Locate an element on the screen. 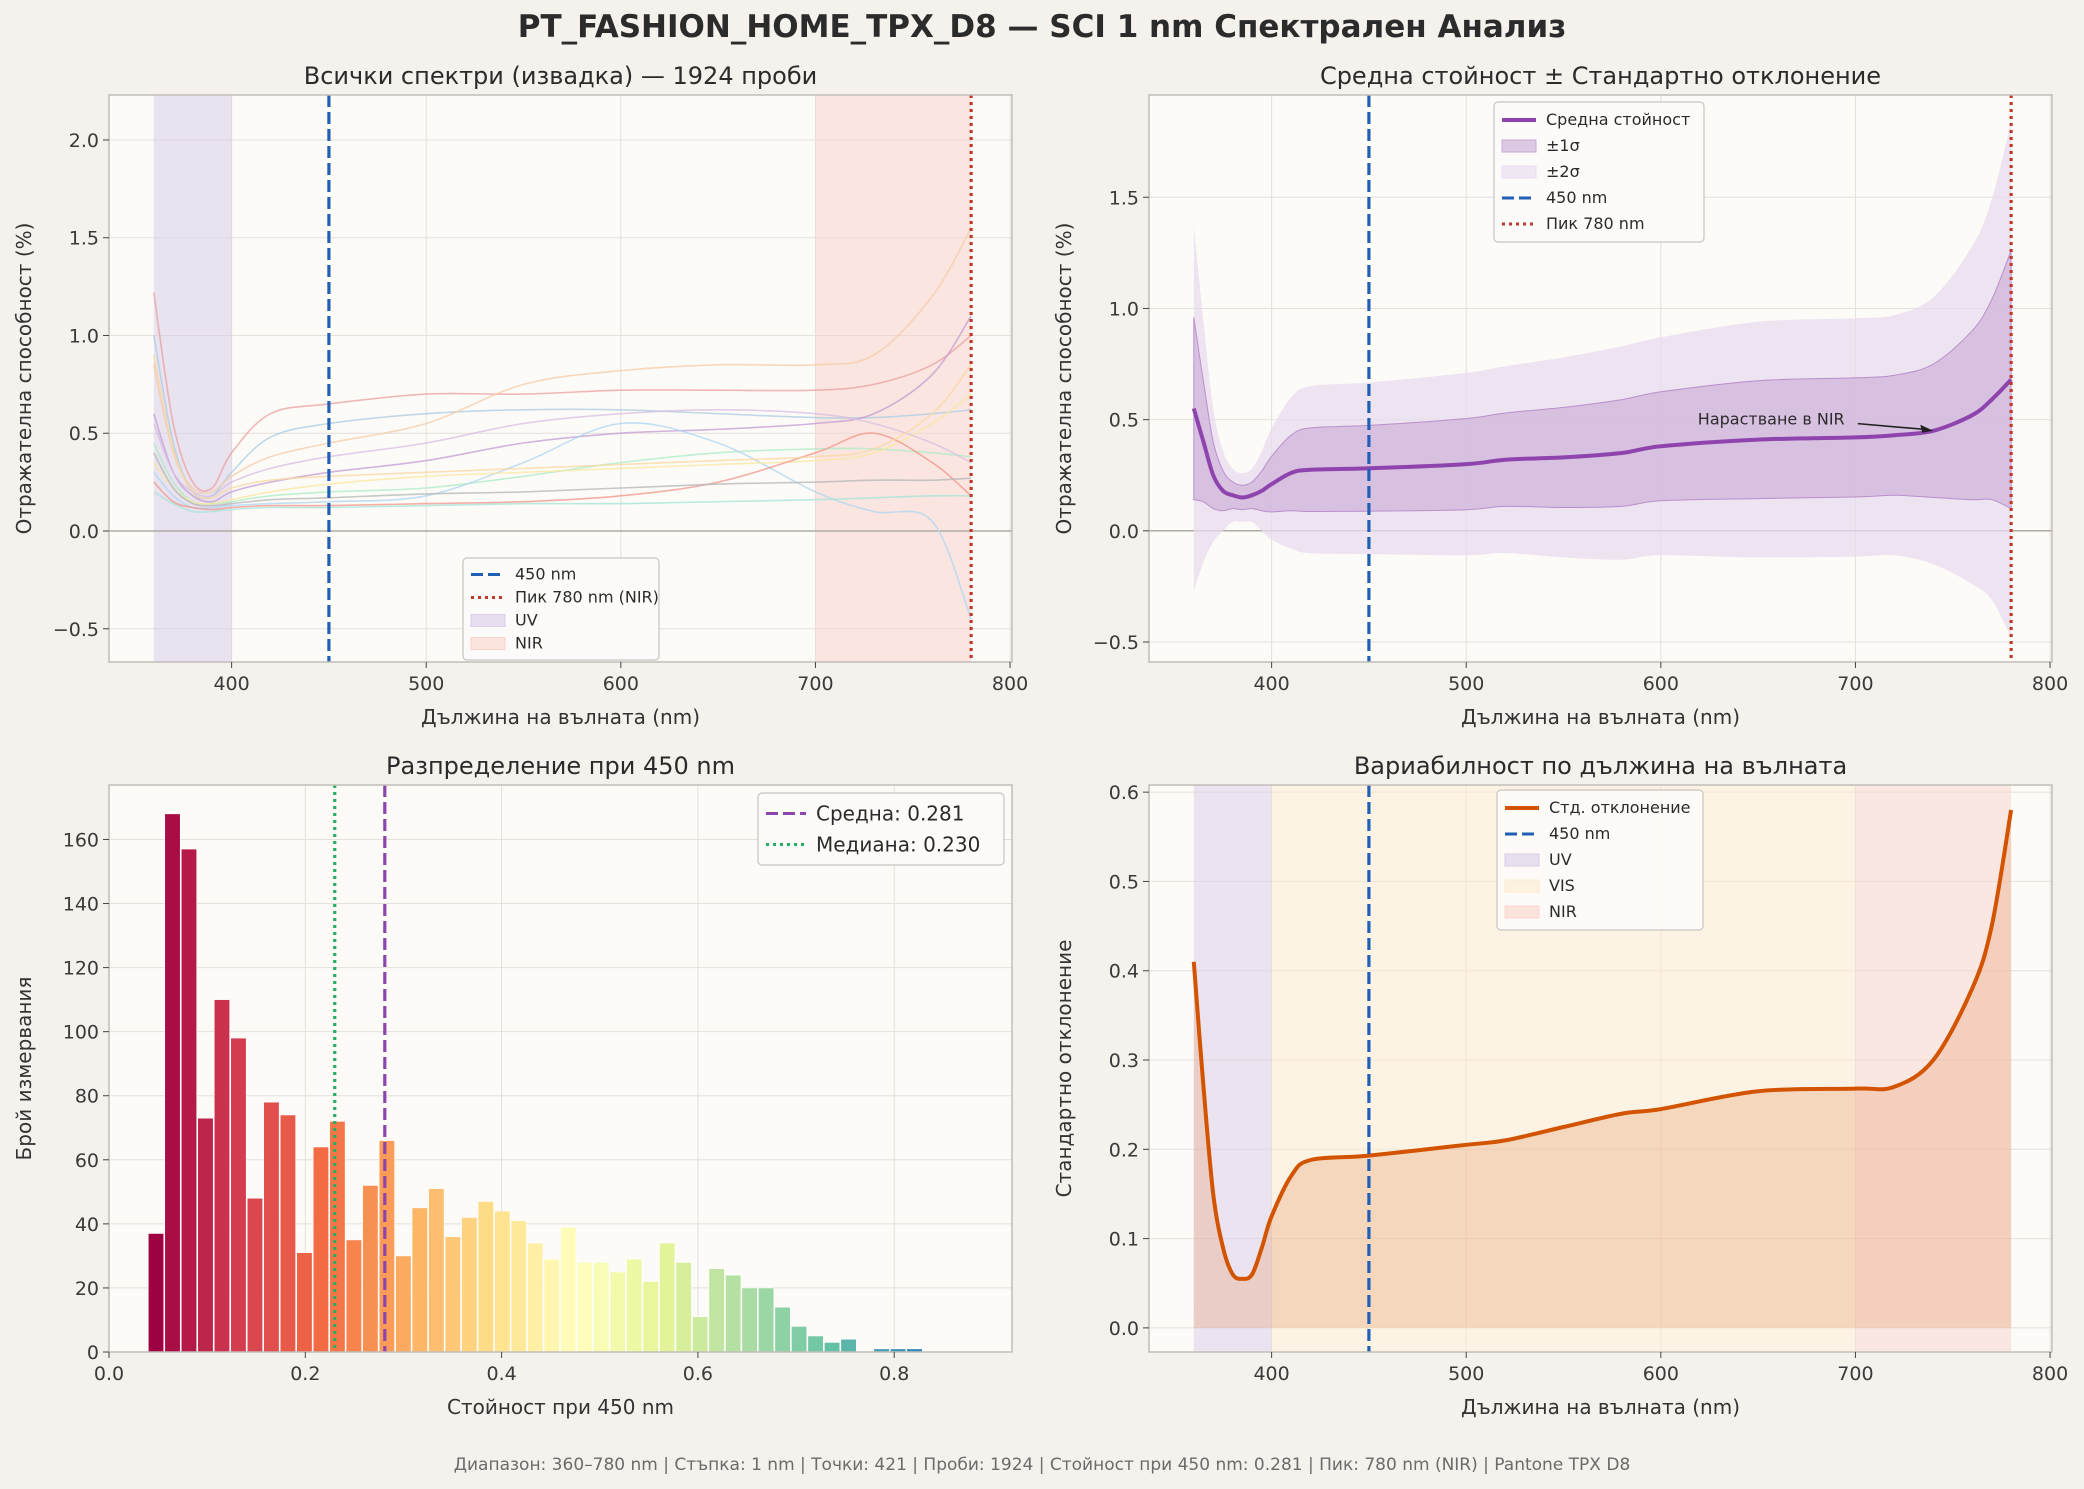  legend-label: ±1σ is located at coordinates (1563, 145).